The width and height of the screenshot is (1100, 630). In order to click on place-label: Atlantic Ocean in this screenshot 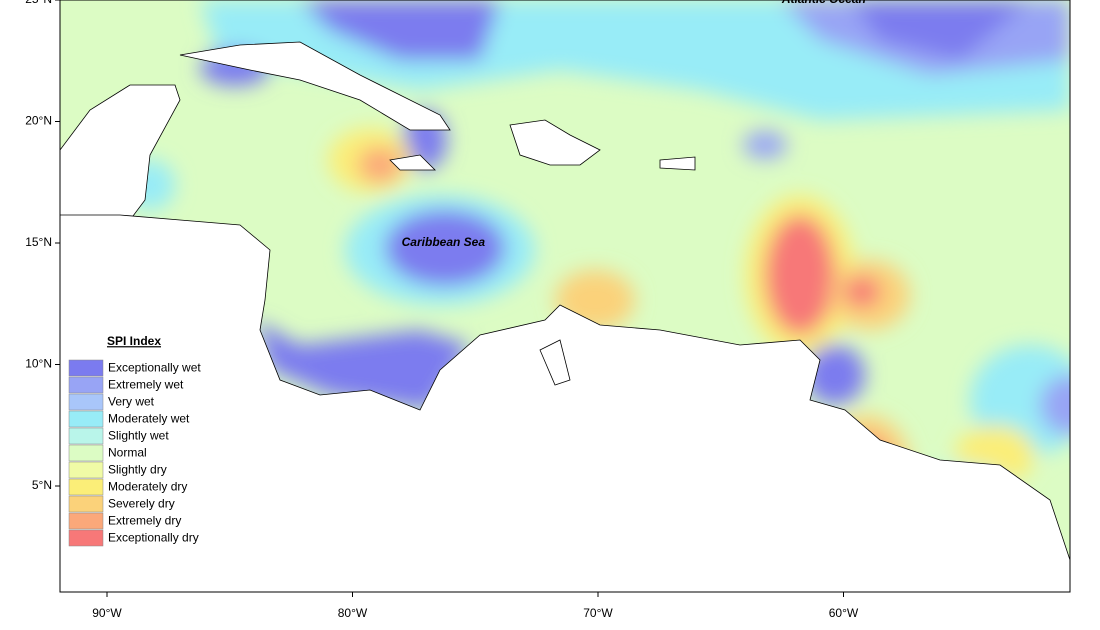, I will do `click(823, 3)`.